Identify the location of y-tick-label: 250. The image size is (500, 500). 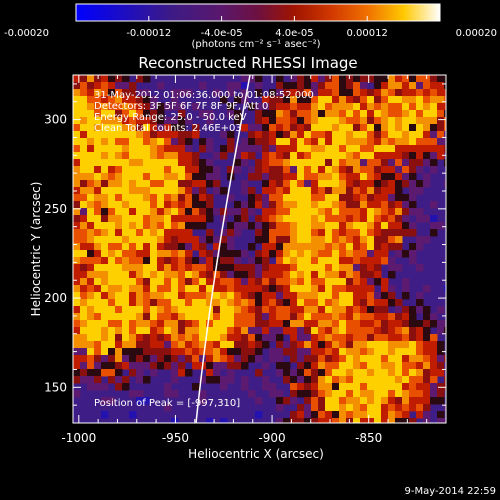
(55, 209).